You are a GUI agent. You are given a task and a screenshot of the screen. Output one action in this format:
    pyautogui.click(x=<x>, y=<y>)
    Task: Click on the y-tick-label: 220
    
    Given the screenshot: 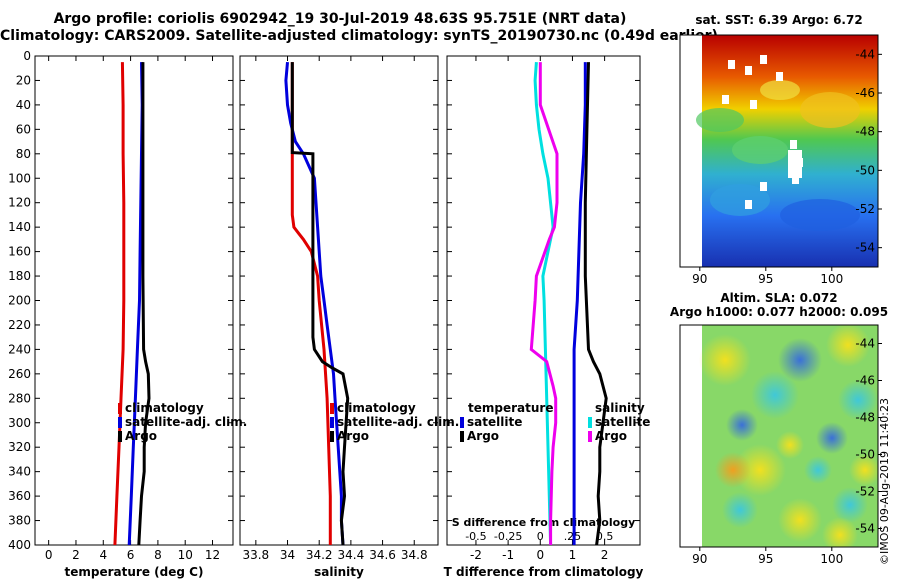 What is the action you would take?
    pyautogui.click(x=19, y=325)
    